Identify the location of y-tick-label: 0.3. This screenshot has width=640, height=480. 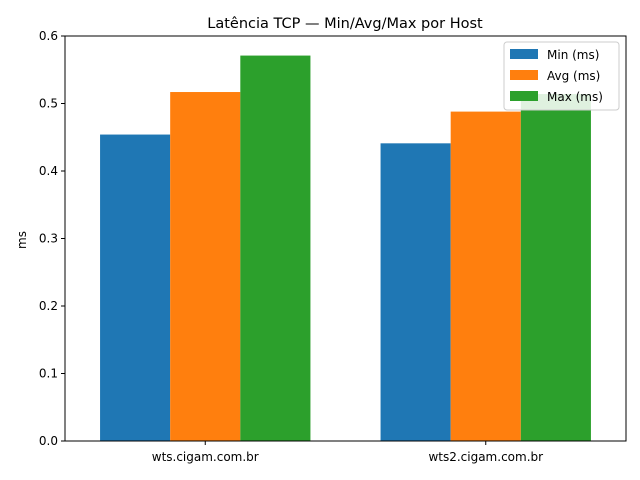
(48, 239).